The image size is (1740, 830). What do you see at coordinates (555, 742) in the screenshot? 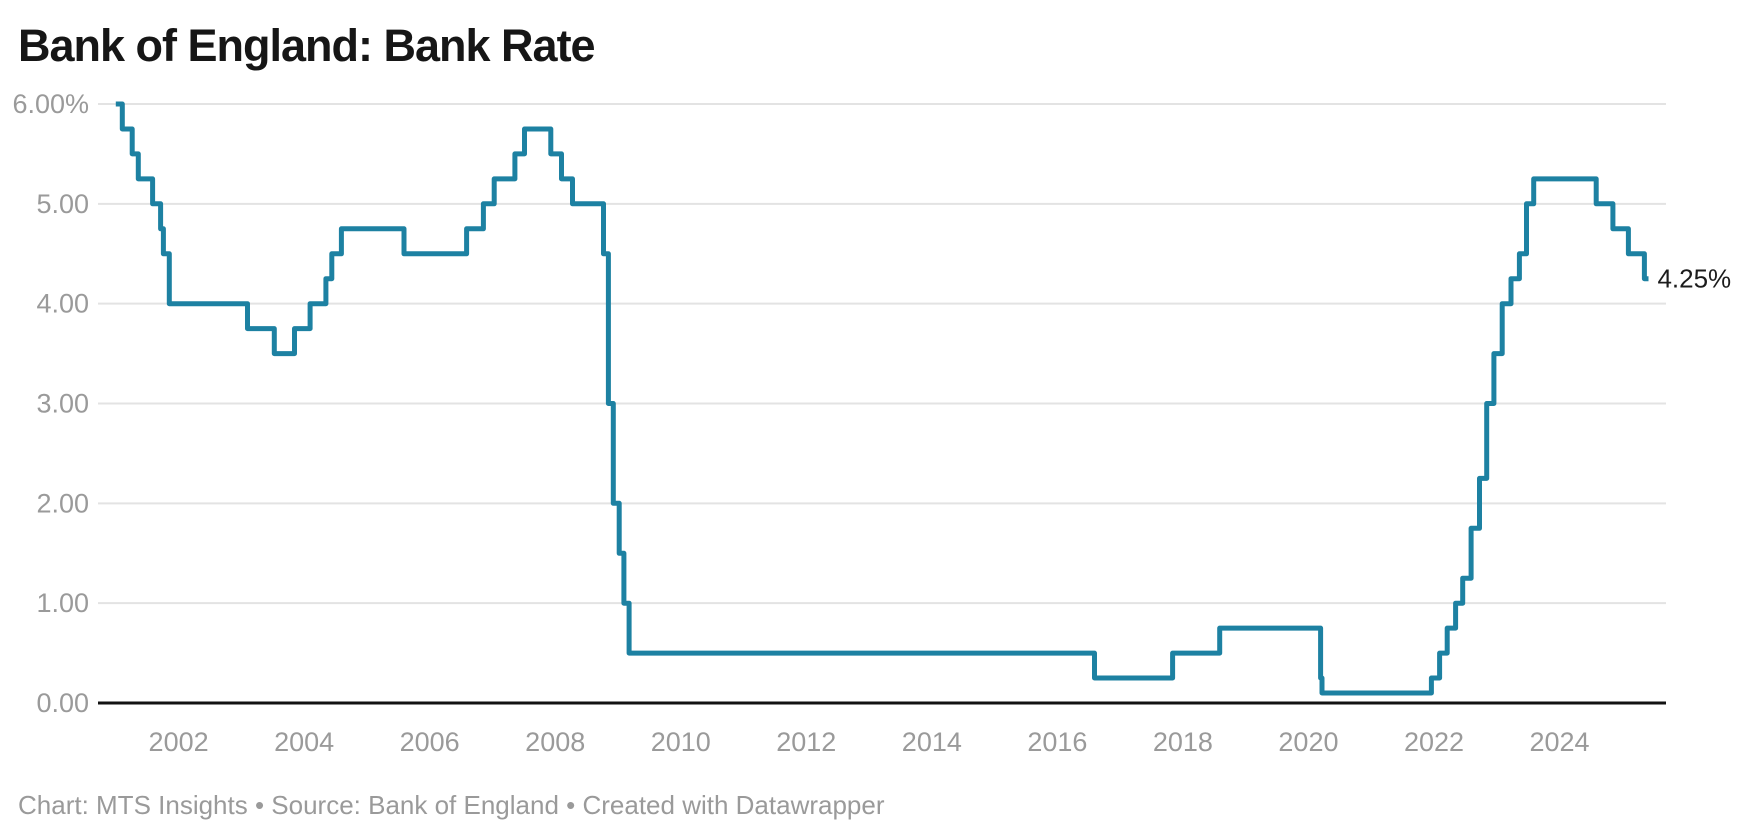
I see `x-axis-tick-label: 2008` at bounding box center [555, 742].